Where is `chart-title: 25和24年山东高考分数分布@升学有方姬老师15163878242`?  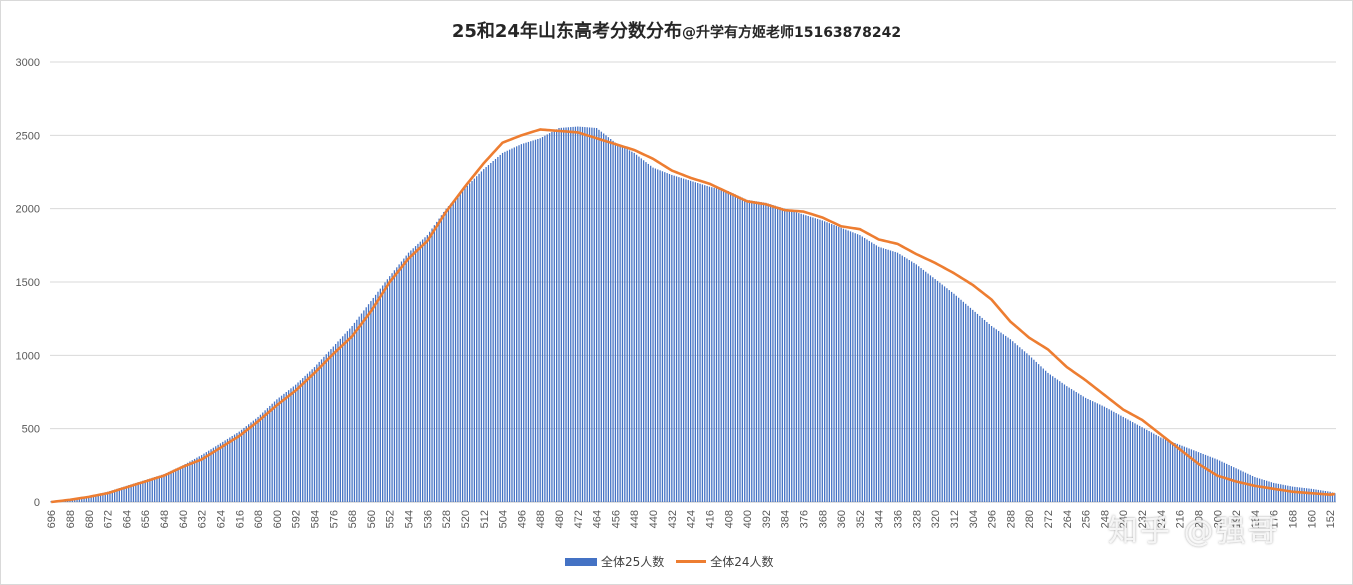 chart-title: 25和24年山东高考分数分布@升学有方姬老师15163878242 is located at coordinates (676, 30).